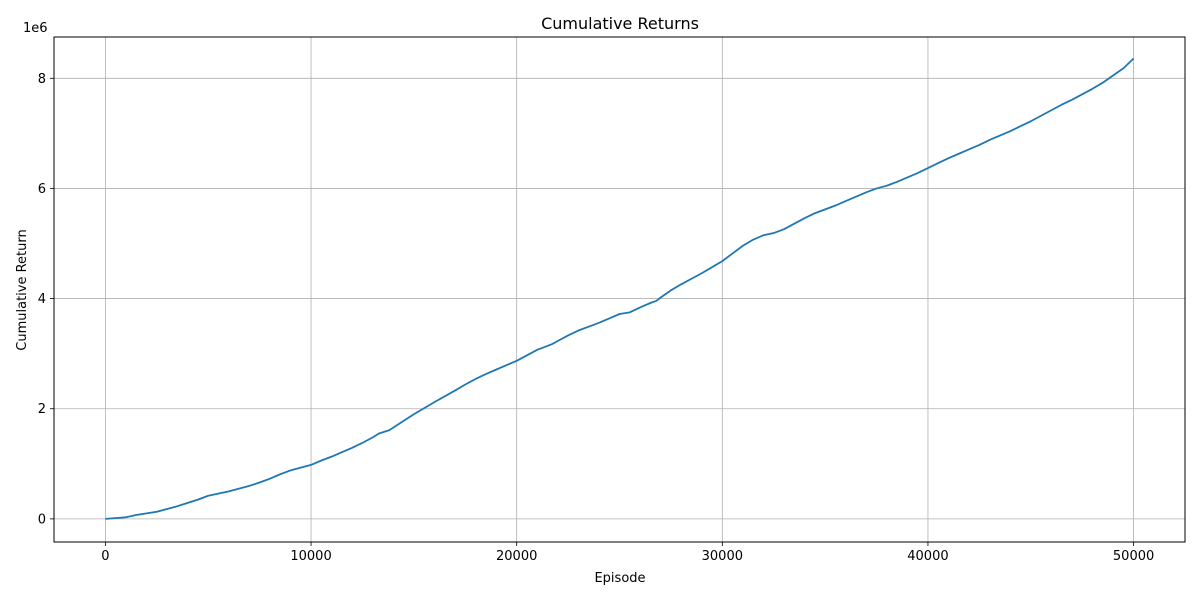 Image resolution: width=1200 pixels, height=604 pixels. What do you see at coordinates (620, 23) in the screenshot?
I see `chart-title: Cumulative Returns` at bounding box center [620, 23].